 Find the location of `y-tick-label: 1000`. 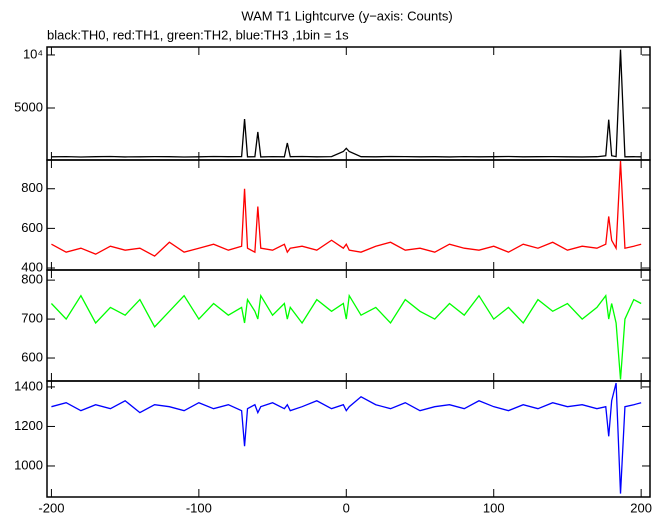

y-tick-label: 1000 is located at coordinates (28, 464).